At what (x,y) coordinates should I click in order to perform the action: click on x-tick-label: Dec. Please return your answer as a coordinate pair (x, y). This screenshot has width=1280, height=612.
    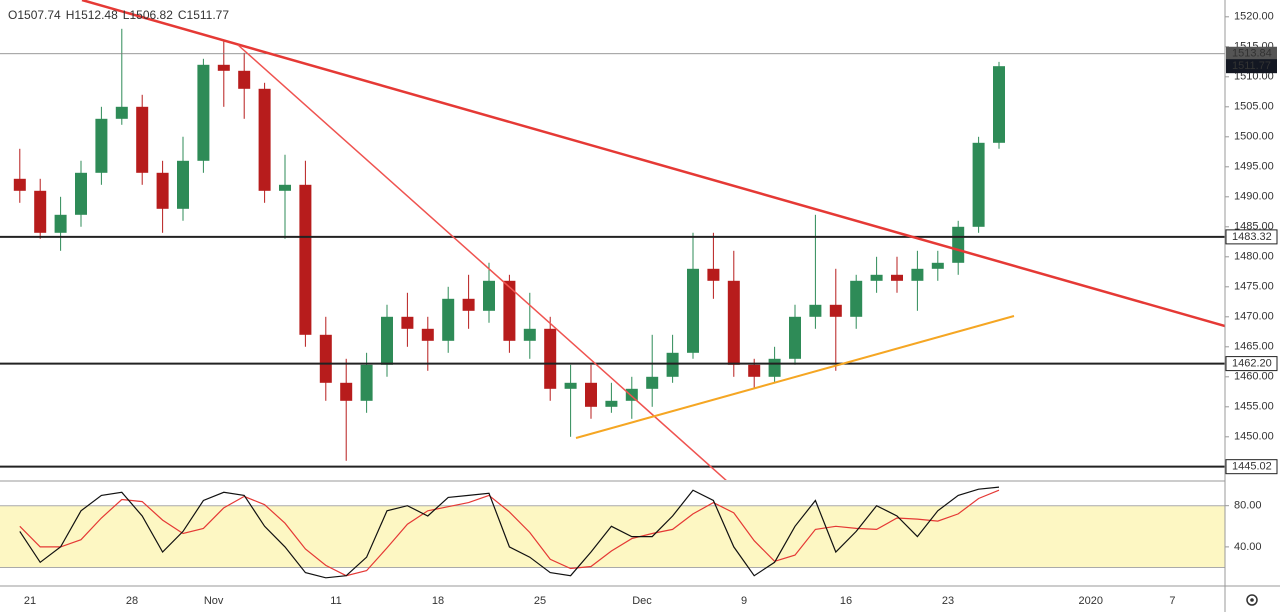
    Looking at the image, I should click on (642, 601).